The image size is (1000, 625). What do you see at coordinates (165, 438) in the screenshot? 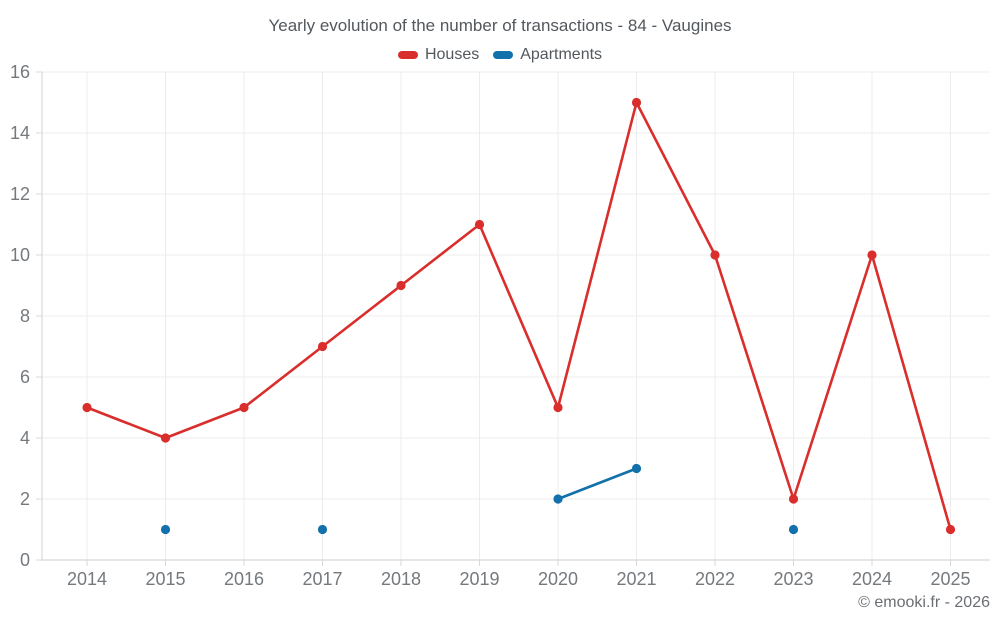
I see `data-point-houses-2015` at bounding box center [165, 438].